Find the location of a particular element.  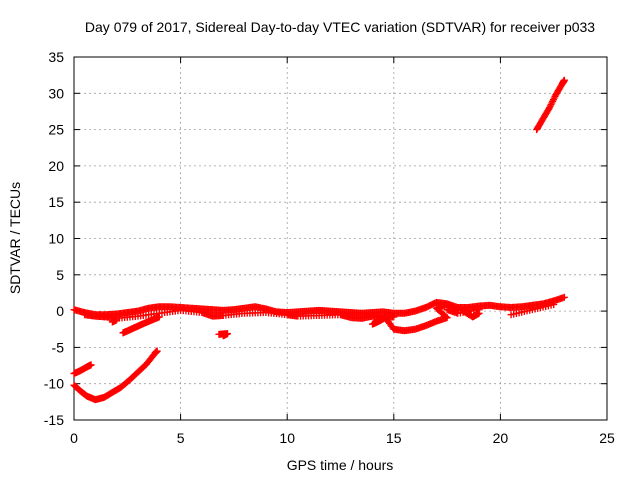

x-tick-label: 5 is located at coordinates (181, 438).